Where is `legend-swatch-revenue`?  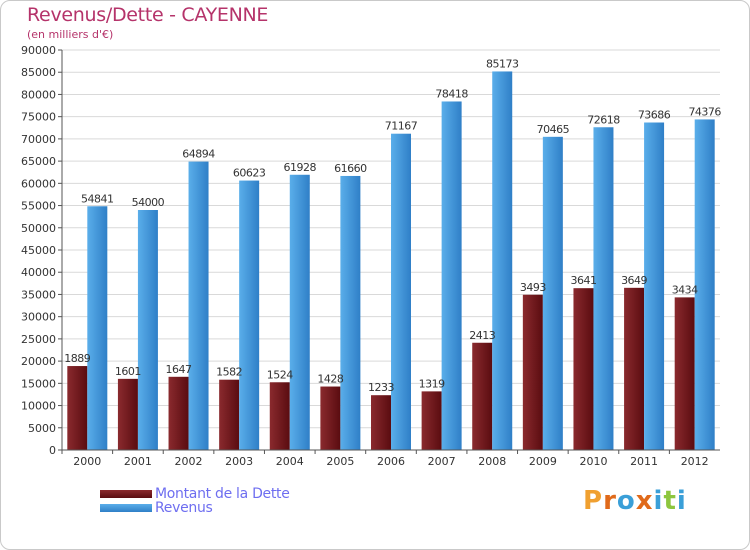 legend-swatch-revenue is located at coordinates (126, 508).